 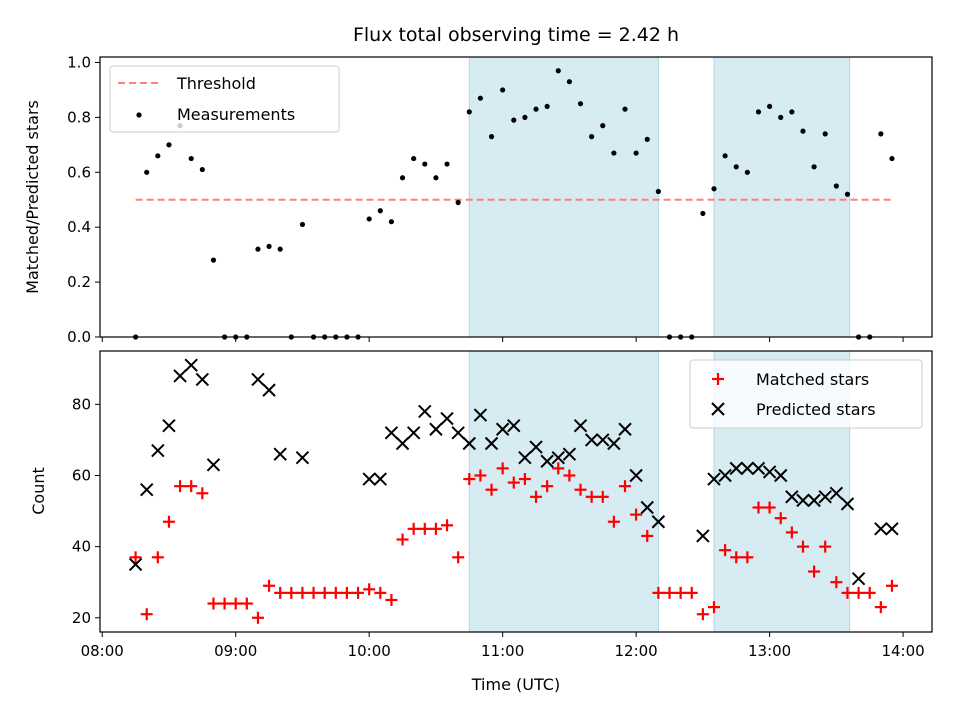 I want to click on top-y-ticks: 0.0 0.2 0.4 0.6 0.8 1.0, so click(x=83, y=199).